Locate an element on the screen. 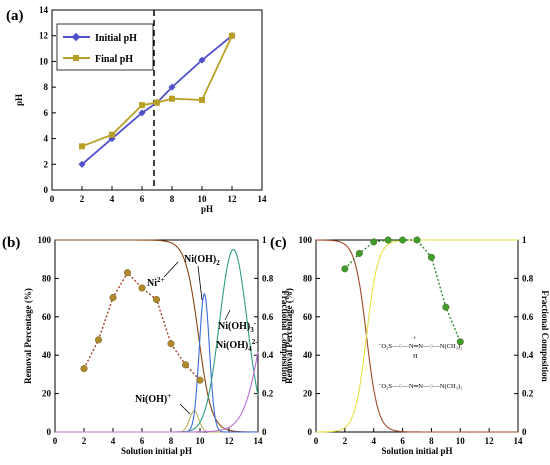 This screenshot has width=550, height=465. panel-a-y-tick-label: 12 is located at coordinates (44, 36).